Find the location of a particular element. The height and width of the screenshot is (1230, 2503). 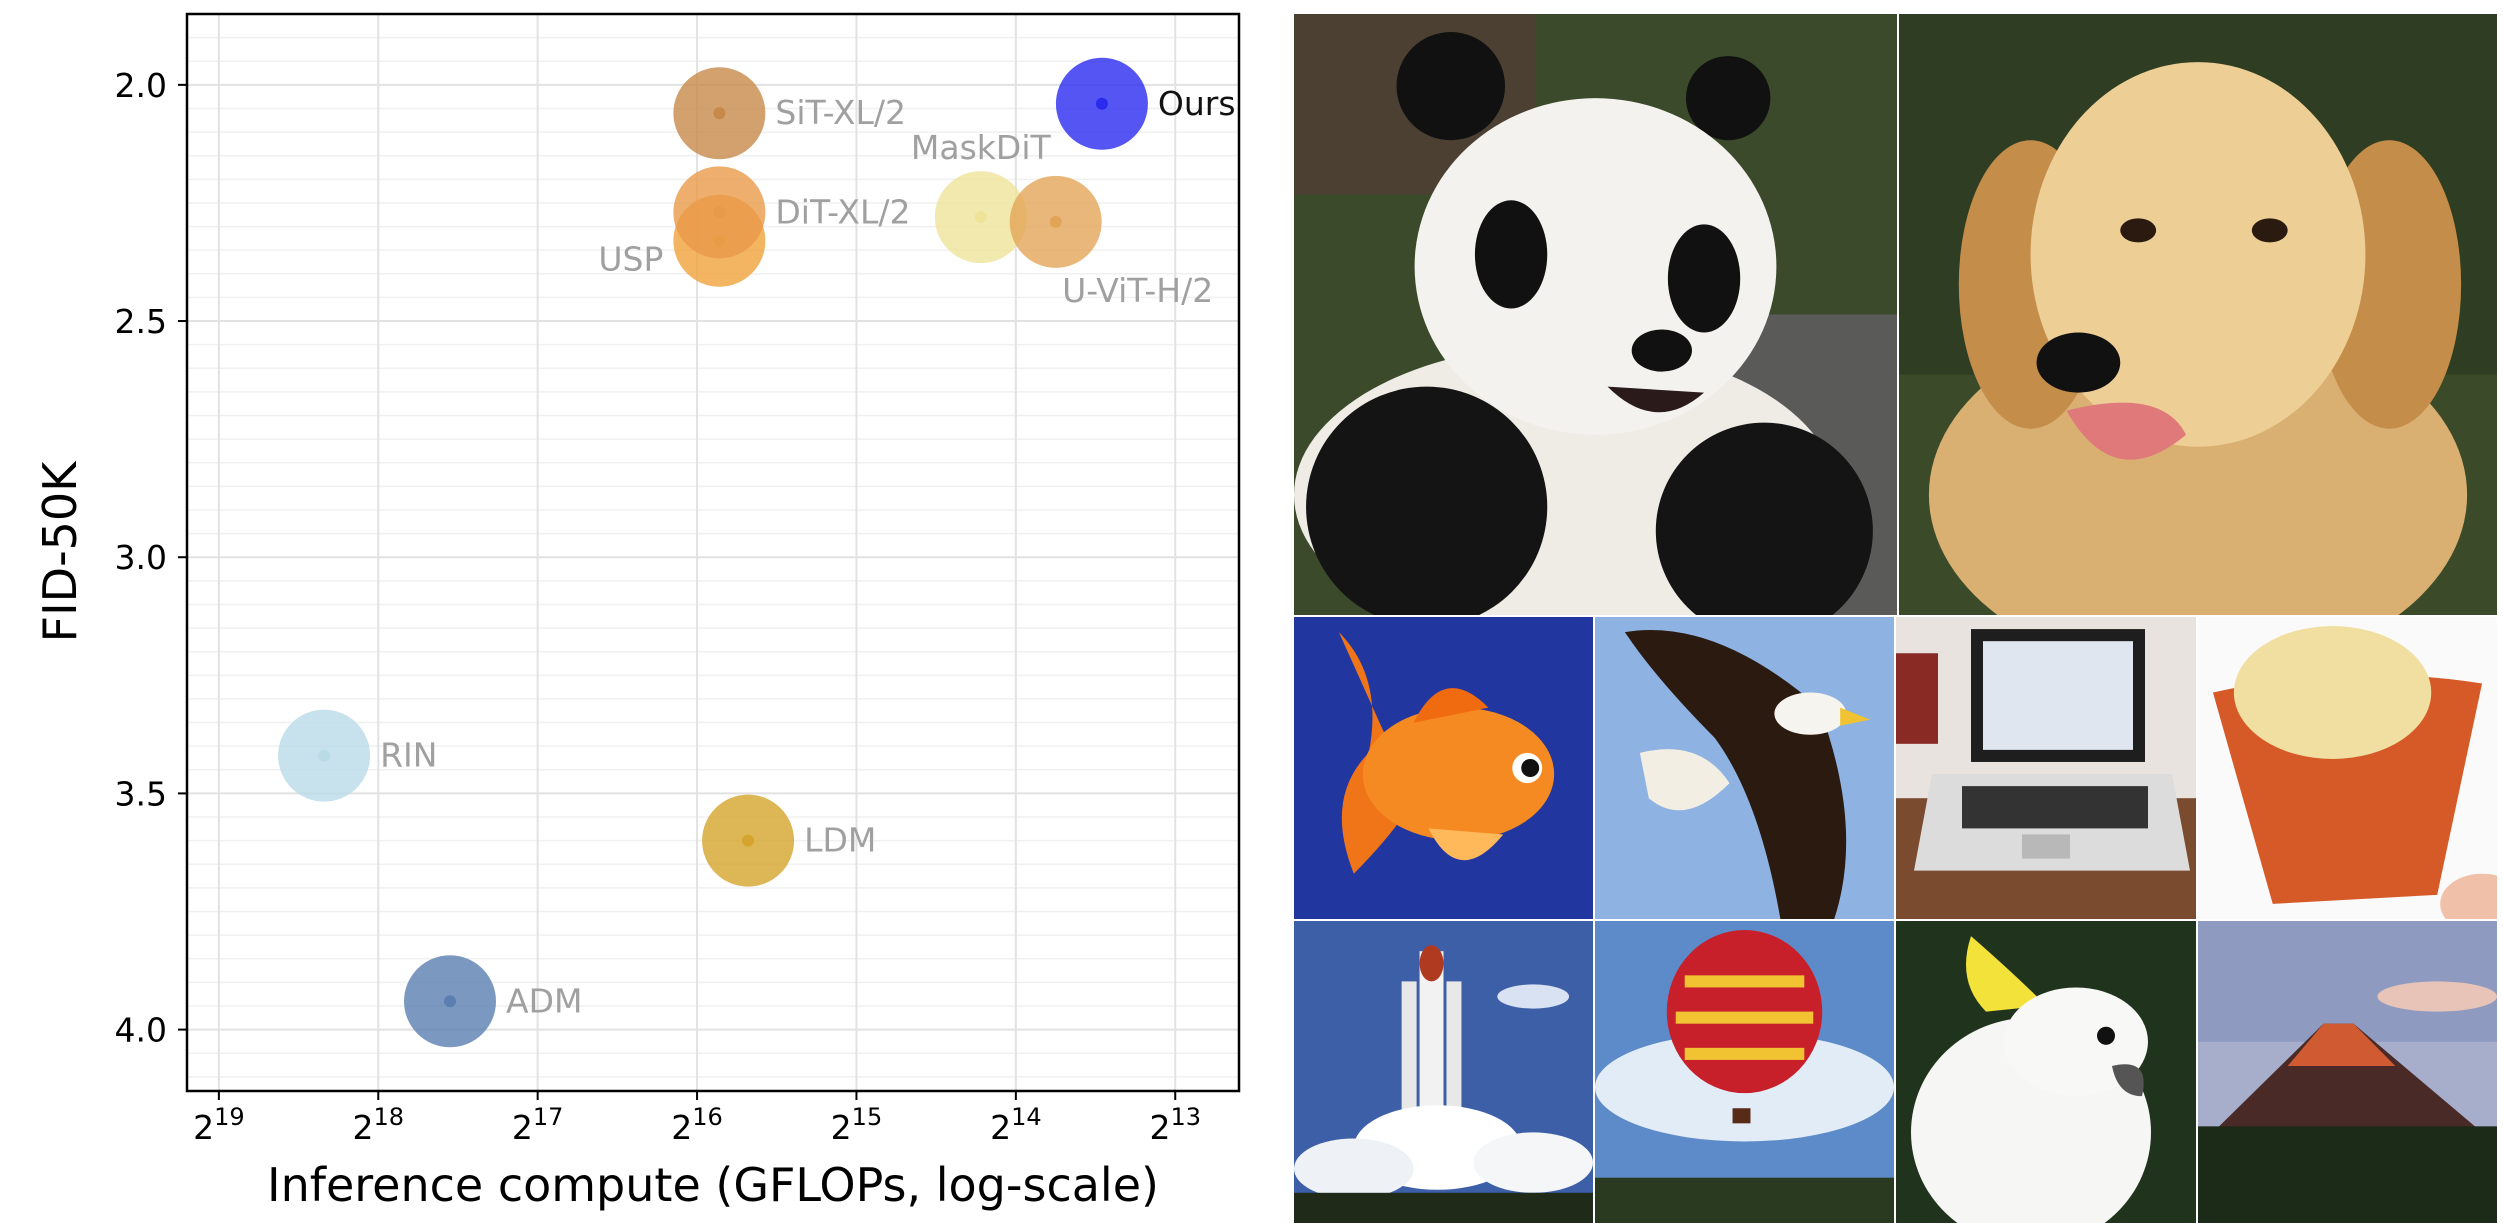

sample-image-golden-retriever is located at coordinates (2198, 314).